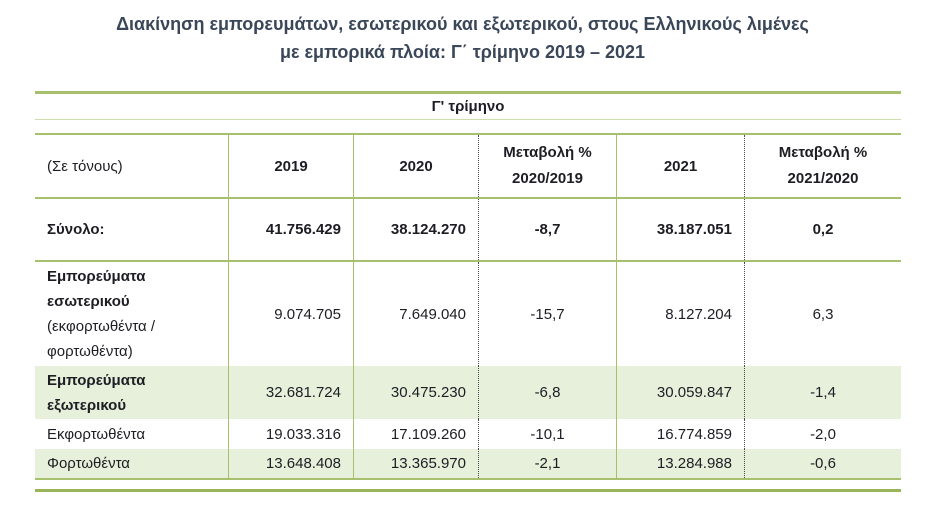 This screenshot has width=925, height=517. Describe the element at coordinates (76, 229) in the screenshot. I see `row-label-main: Σύνολο:` at that location.